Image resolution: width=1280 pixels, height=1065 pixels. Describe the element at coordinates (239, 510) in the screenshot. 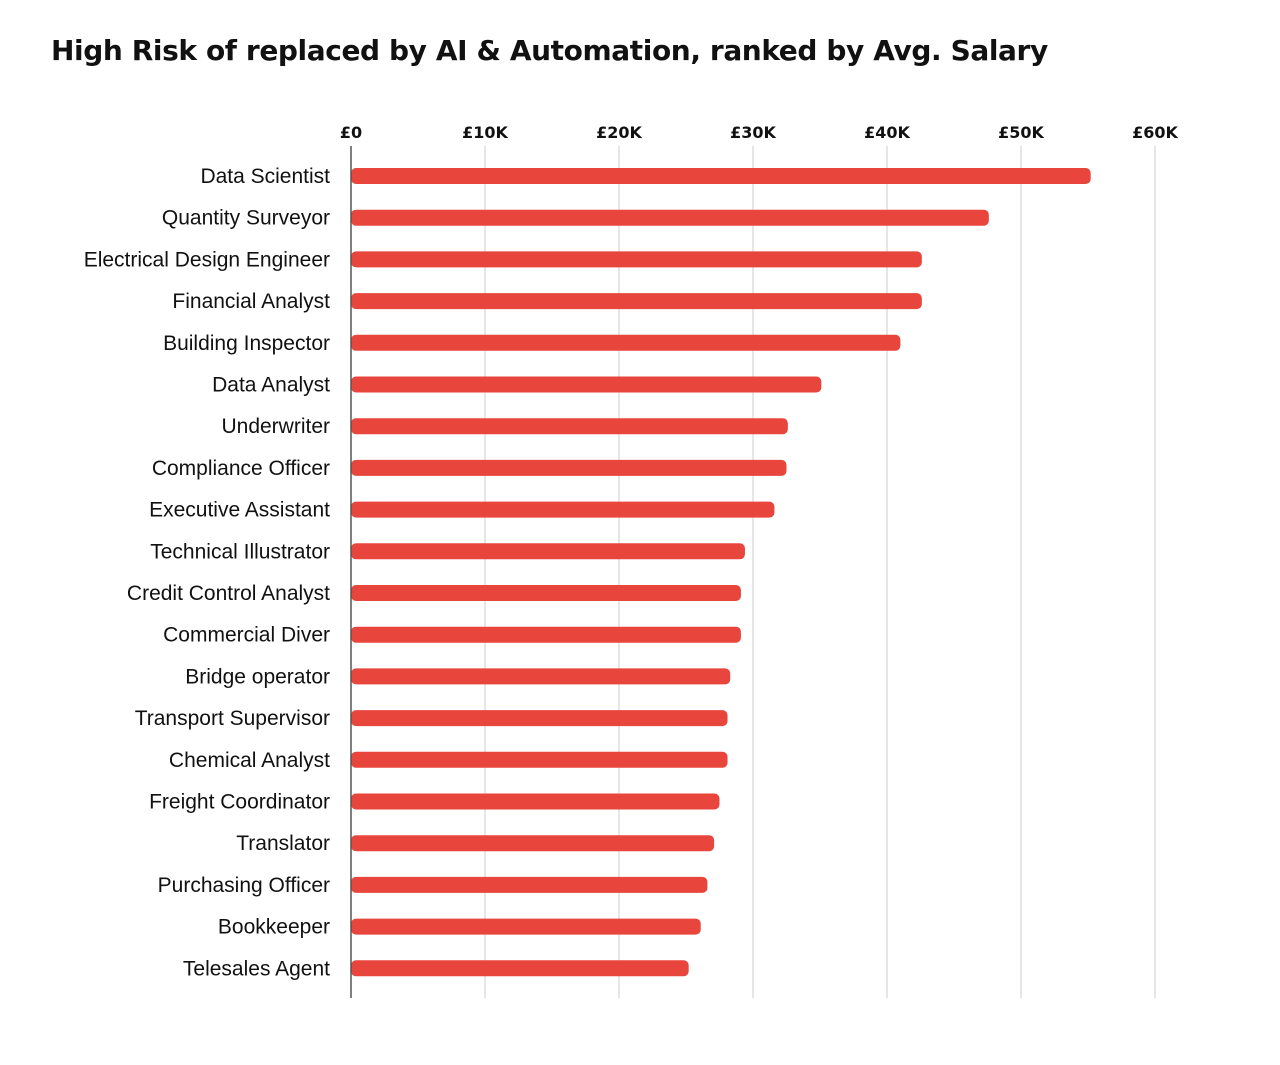

I see `category-label: Executive Assistant` at that location.